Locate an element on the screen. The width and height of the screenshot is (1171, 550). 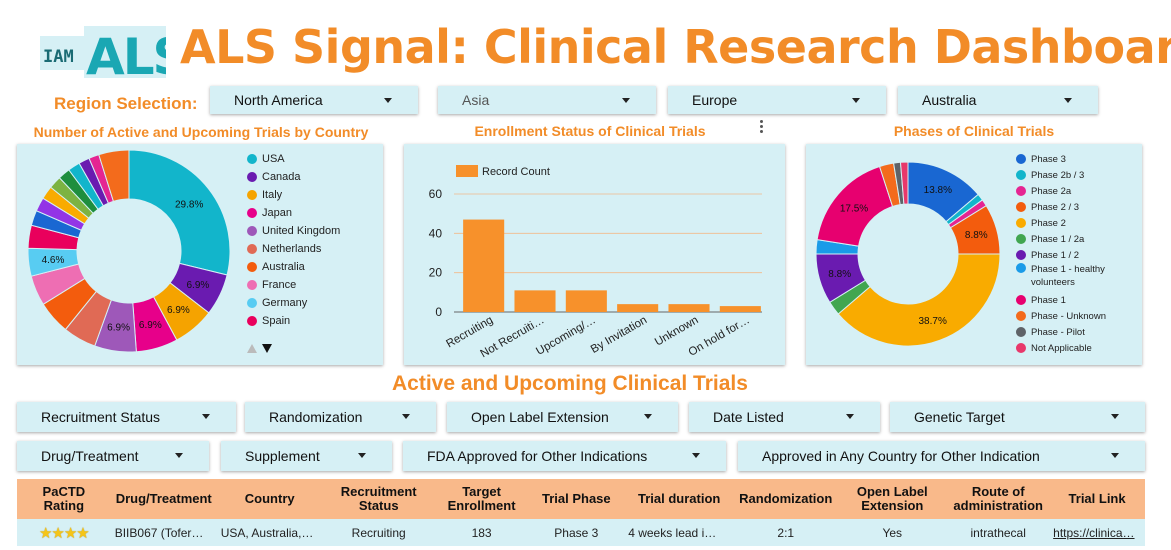
phase-legend-item: Phase 1 / 2 is located at coordinates (1078, 255).